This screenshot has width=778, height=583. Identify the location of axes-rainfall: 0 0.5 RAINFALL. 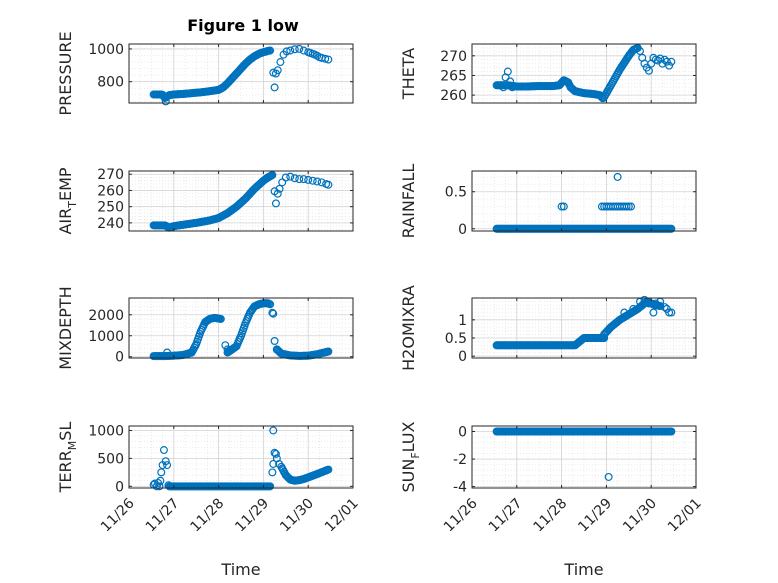
(548, 201).